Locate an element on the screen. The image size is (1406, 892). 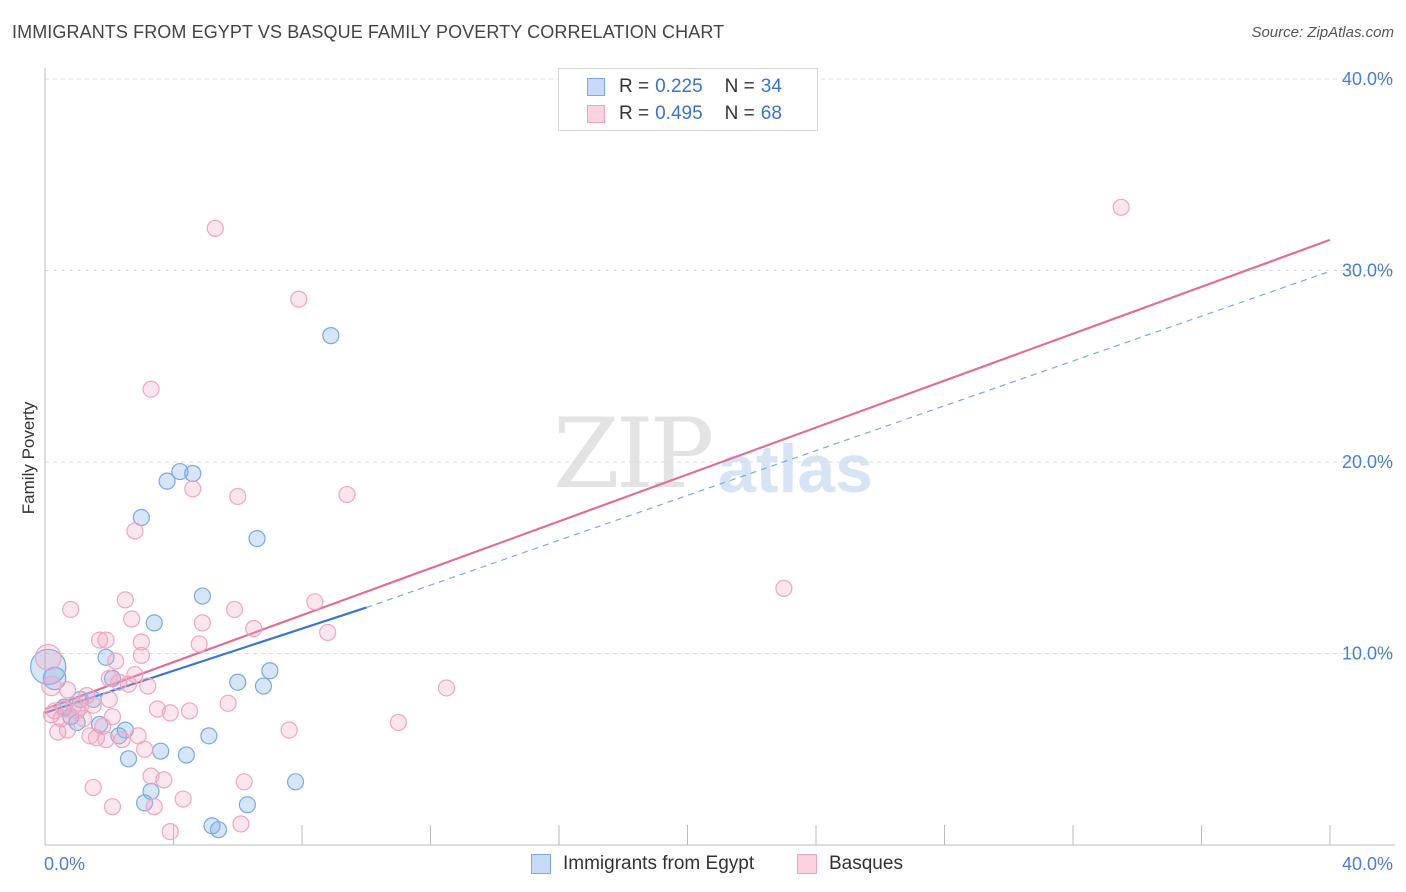
watermark-atlas: atlas is located at coordinates (795, 469).